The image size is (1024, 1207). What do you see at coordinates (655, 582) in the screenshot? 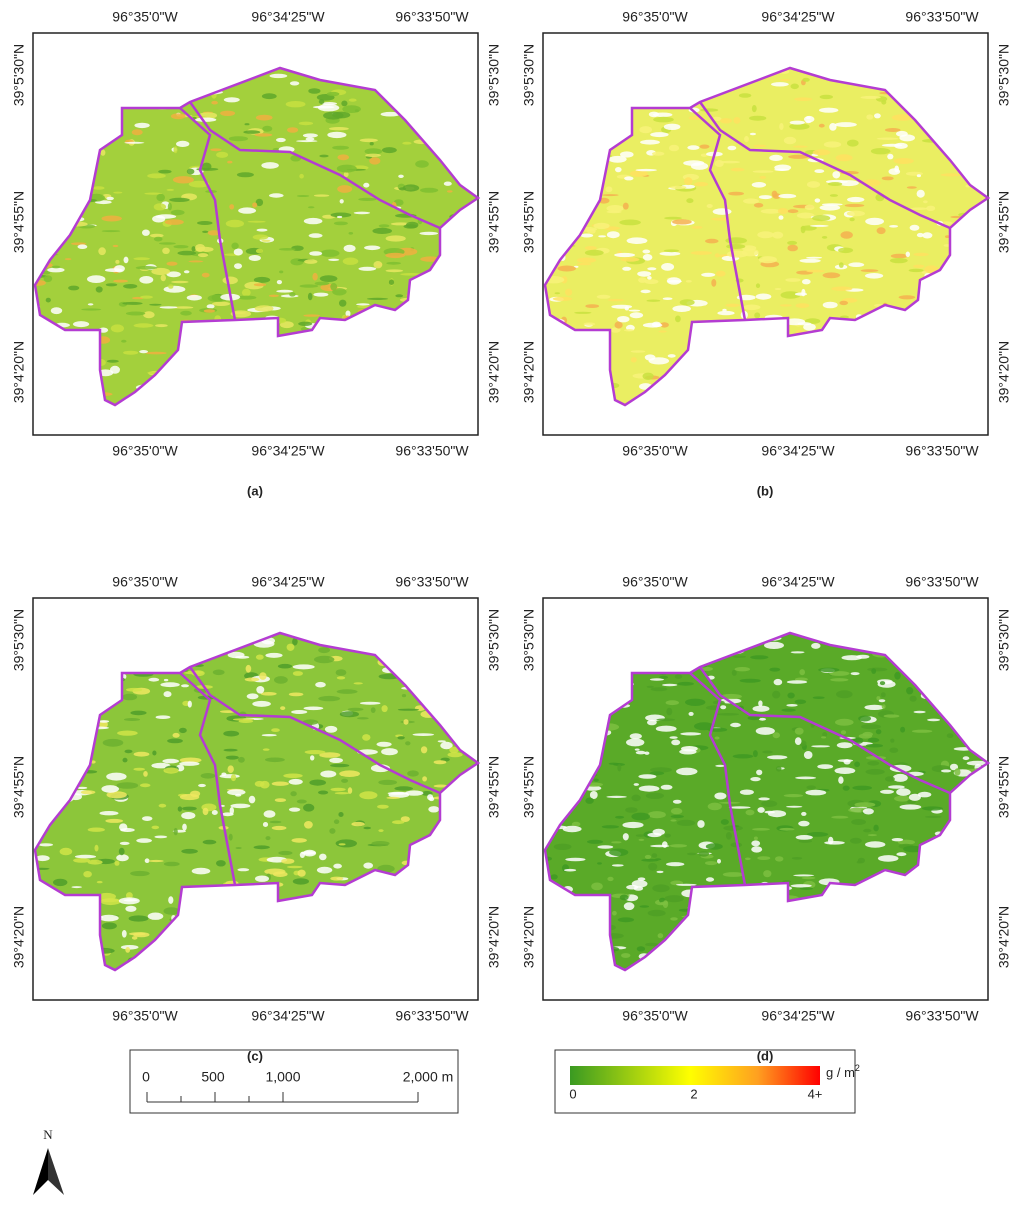
I see `longitude-label: 96°35'0"W` at bounding box center [655, 582].